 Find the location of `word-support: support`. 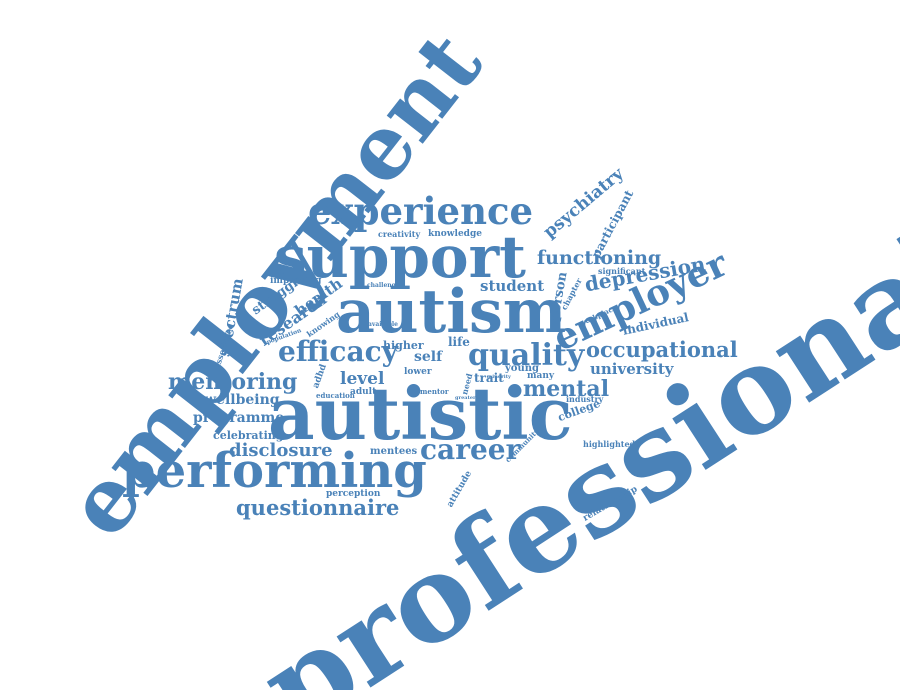

word-support: support is located at coordinates (400, 257).